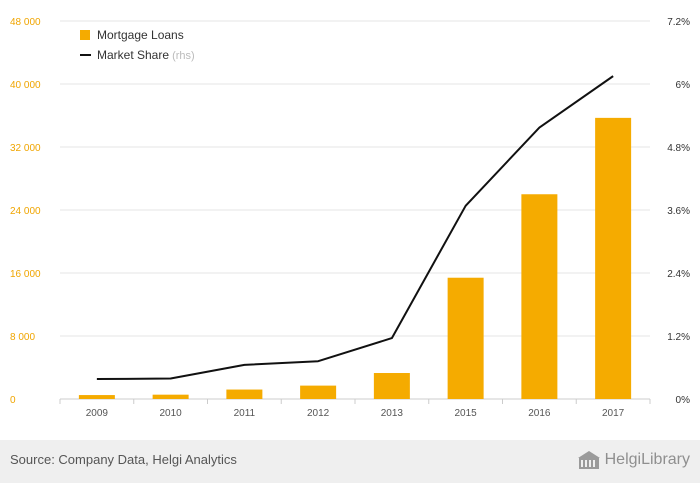  What do you see at coordinates (140, 35) in the screenshot?
I see `legend-label-mortgage-loans: Mortgage Loans` at bounding box center [140, 35].